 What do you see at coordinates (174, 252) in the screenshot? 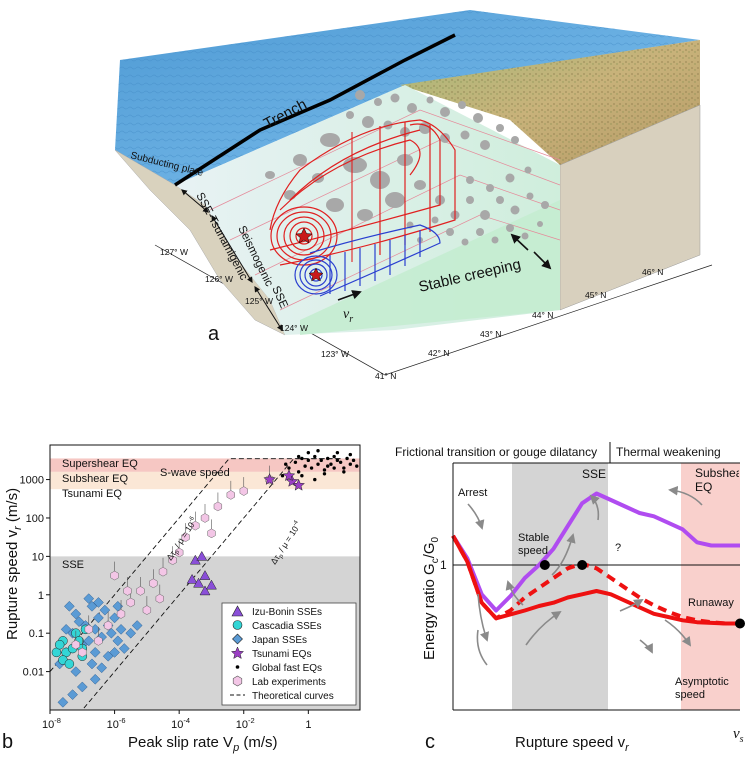
I see `svg-text: 127° W` at bounding box center [174, 252].